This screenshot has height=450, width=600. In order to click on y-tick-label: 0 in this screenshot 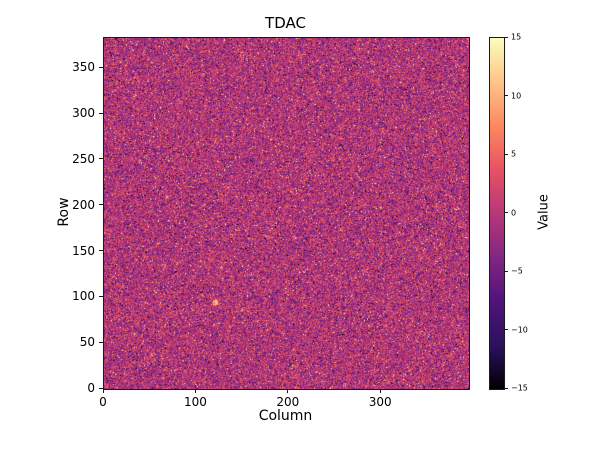, I will do `click(91, 388)`.